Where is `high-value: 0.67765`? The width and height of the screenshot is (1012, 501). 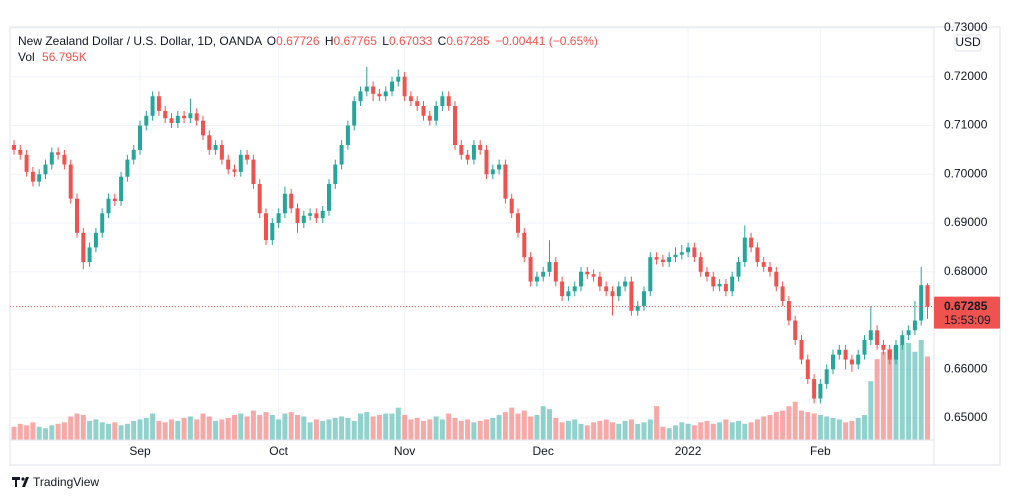 high-value: 0.67765 is located at coordinates (356, 41).